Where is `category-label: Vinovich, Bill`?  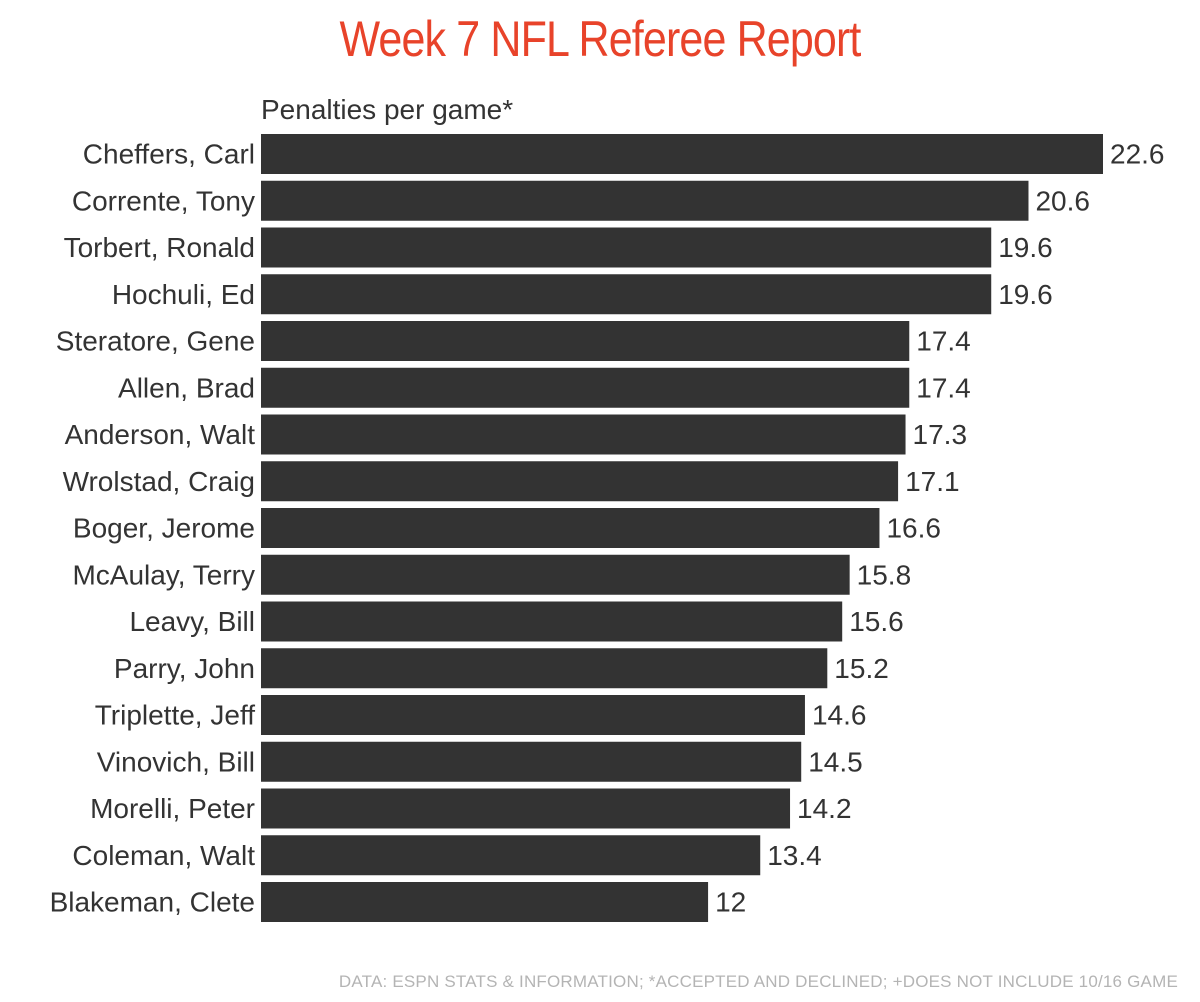
category-label: Vinovich, Bill is located at coordinates (176, 761).